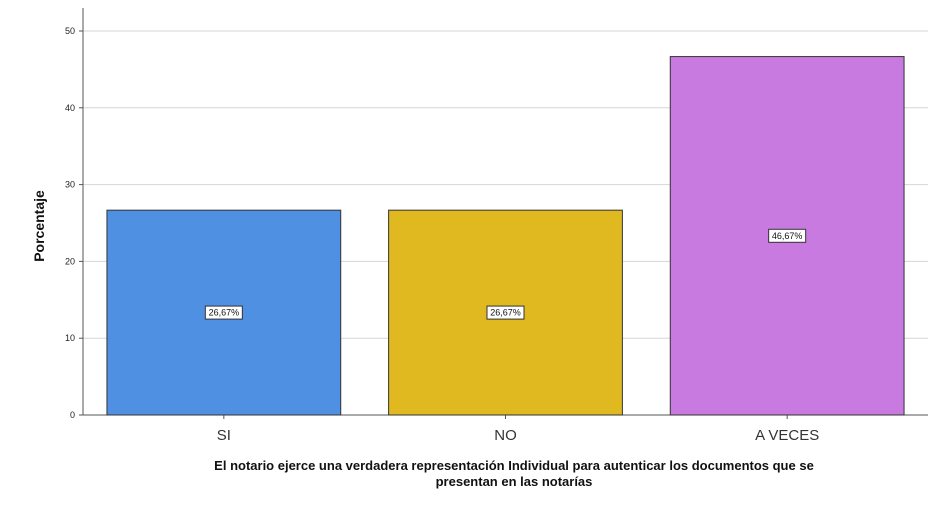 This screenshot has width=945, height=507. Describe the element at coordinates (224, 435) in the screenshot. I see `x-tick-label: SI` at that location.